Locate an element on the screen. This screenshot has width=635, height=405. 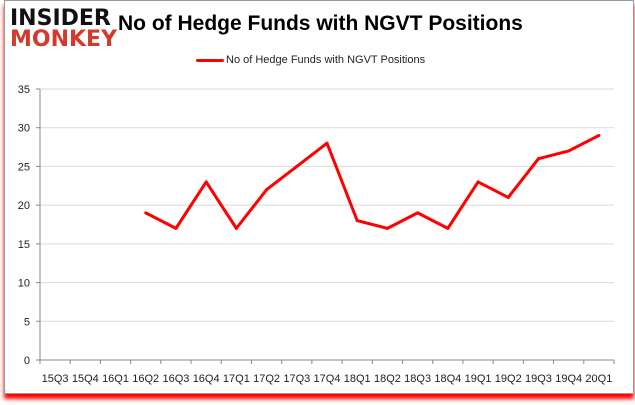
x-tick-label: 18Q2 is located at coordinates (387, 379).